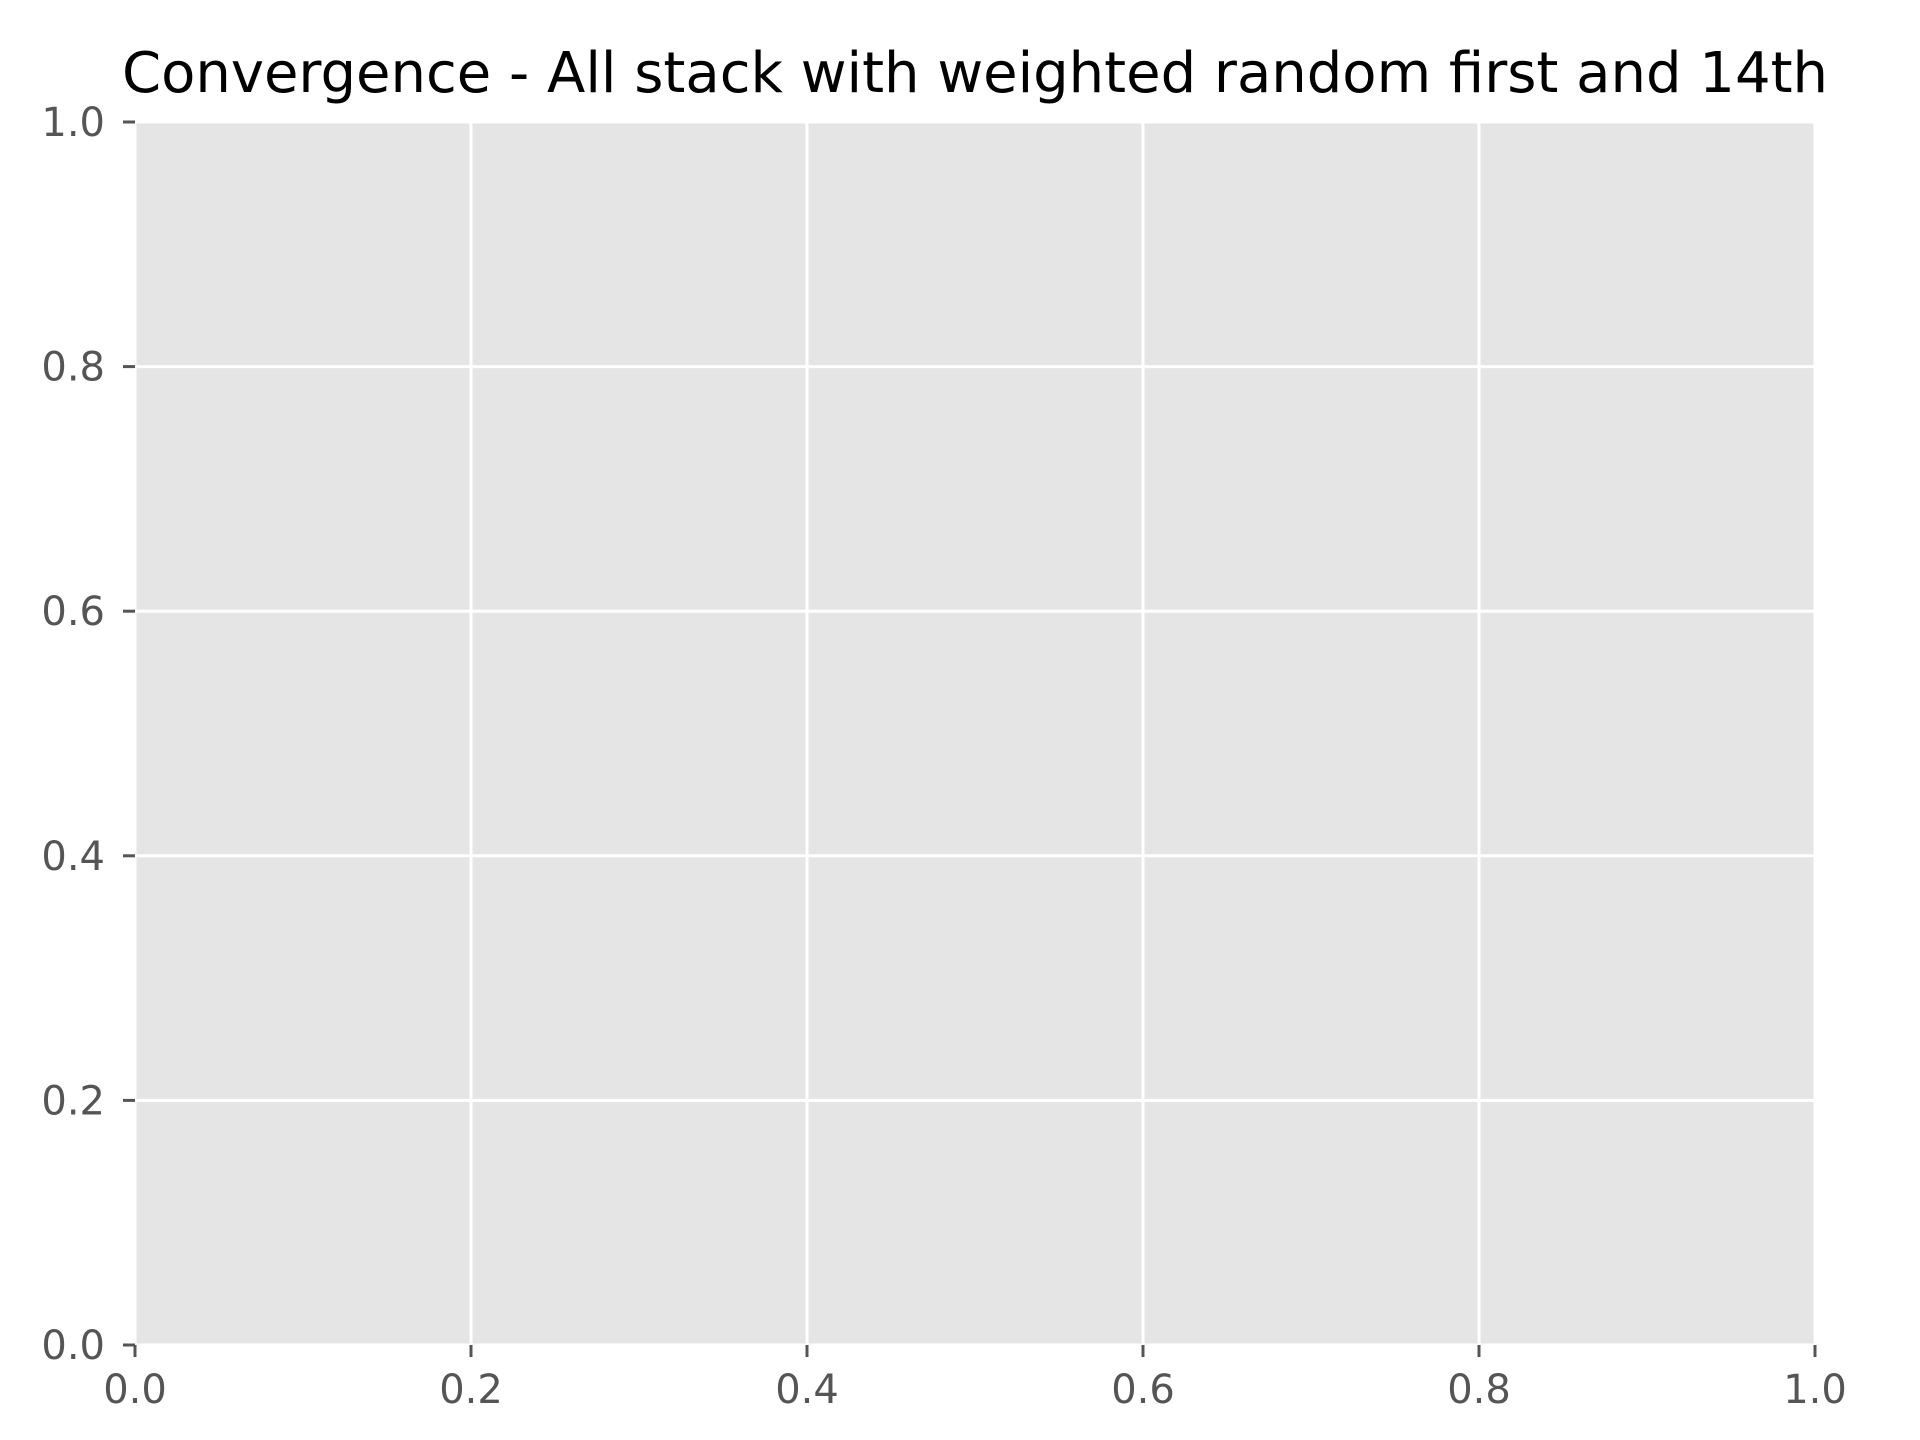 The image size is (1920, 1440). What do you see at coordinates (1479, 1390) in the screenshot?
I see `x-tick-label-4: 0.8` at bounding box center [1479, 1390].